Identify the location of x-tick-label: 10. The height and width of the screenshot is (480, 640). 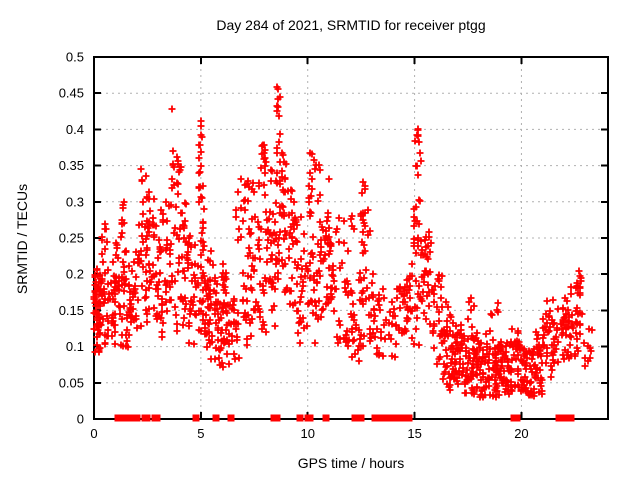
(307, 433).